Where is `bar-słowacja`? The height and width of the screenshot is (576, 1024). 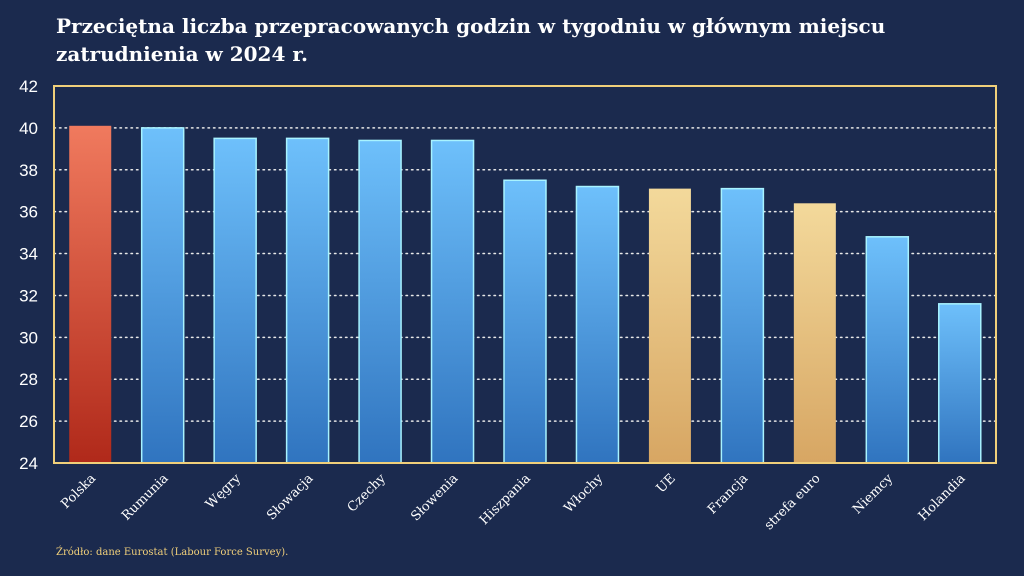
bar-słowacja is located at coordinates (307, 300).